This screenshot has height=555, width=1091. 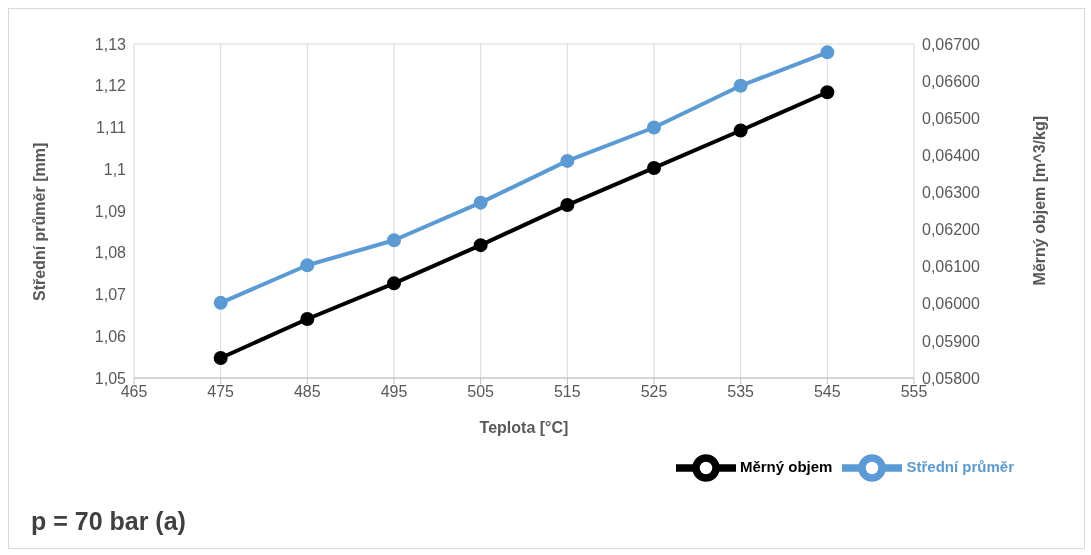 What do you see at coordinates (115, 169) in the screenshot?
I see `y-tick-label: 1,1` at bounding box center [115, 169].